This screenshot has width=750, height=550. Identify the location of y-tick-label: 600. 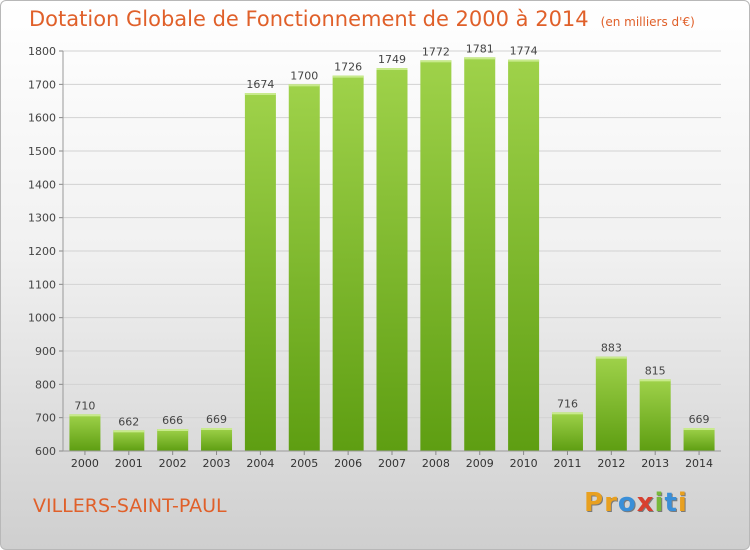
(45, 451).